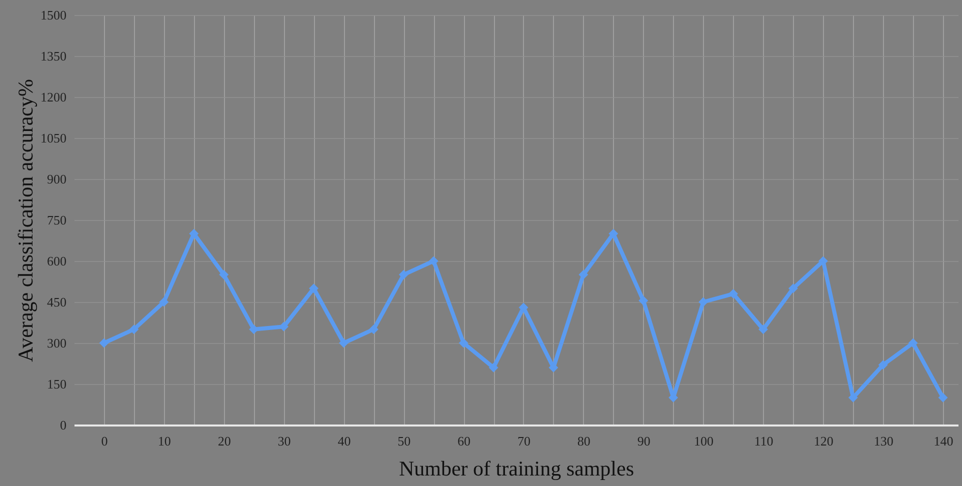 The width and height of the screenshot is (962, 486). I want to click on x-tick-label: 60, so click(464, 441).